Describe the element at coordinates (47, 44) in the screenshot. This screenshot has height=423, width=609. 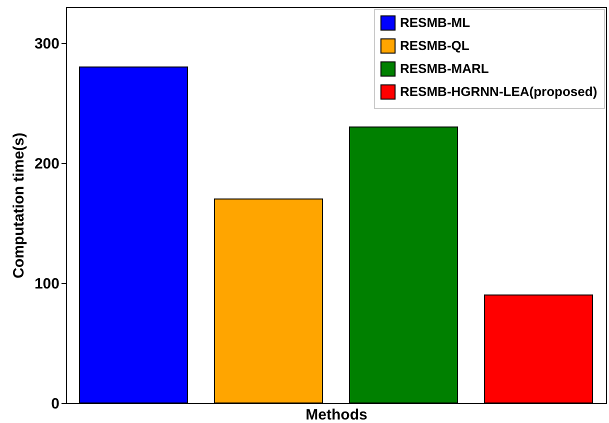
I see `y-tick-label: 300` at that location.